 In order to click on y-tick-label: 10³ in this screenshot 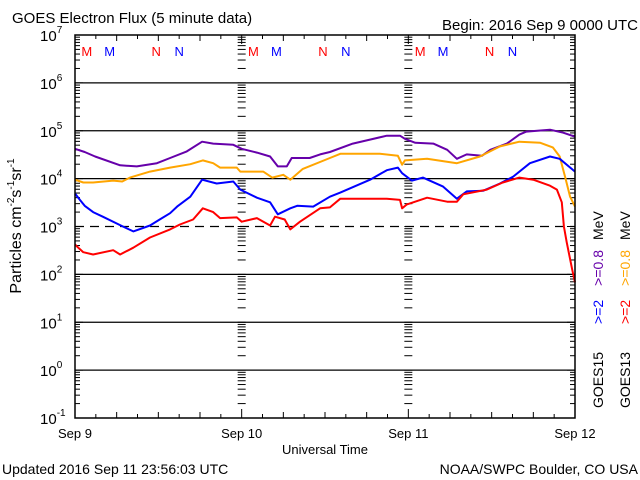, I will do `click(51, 227)`.